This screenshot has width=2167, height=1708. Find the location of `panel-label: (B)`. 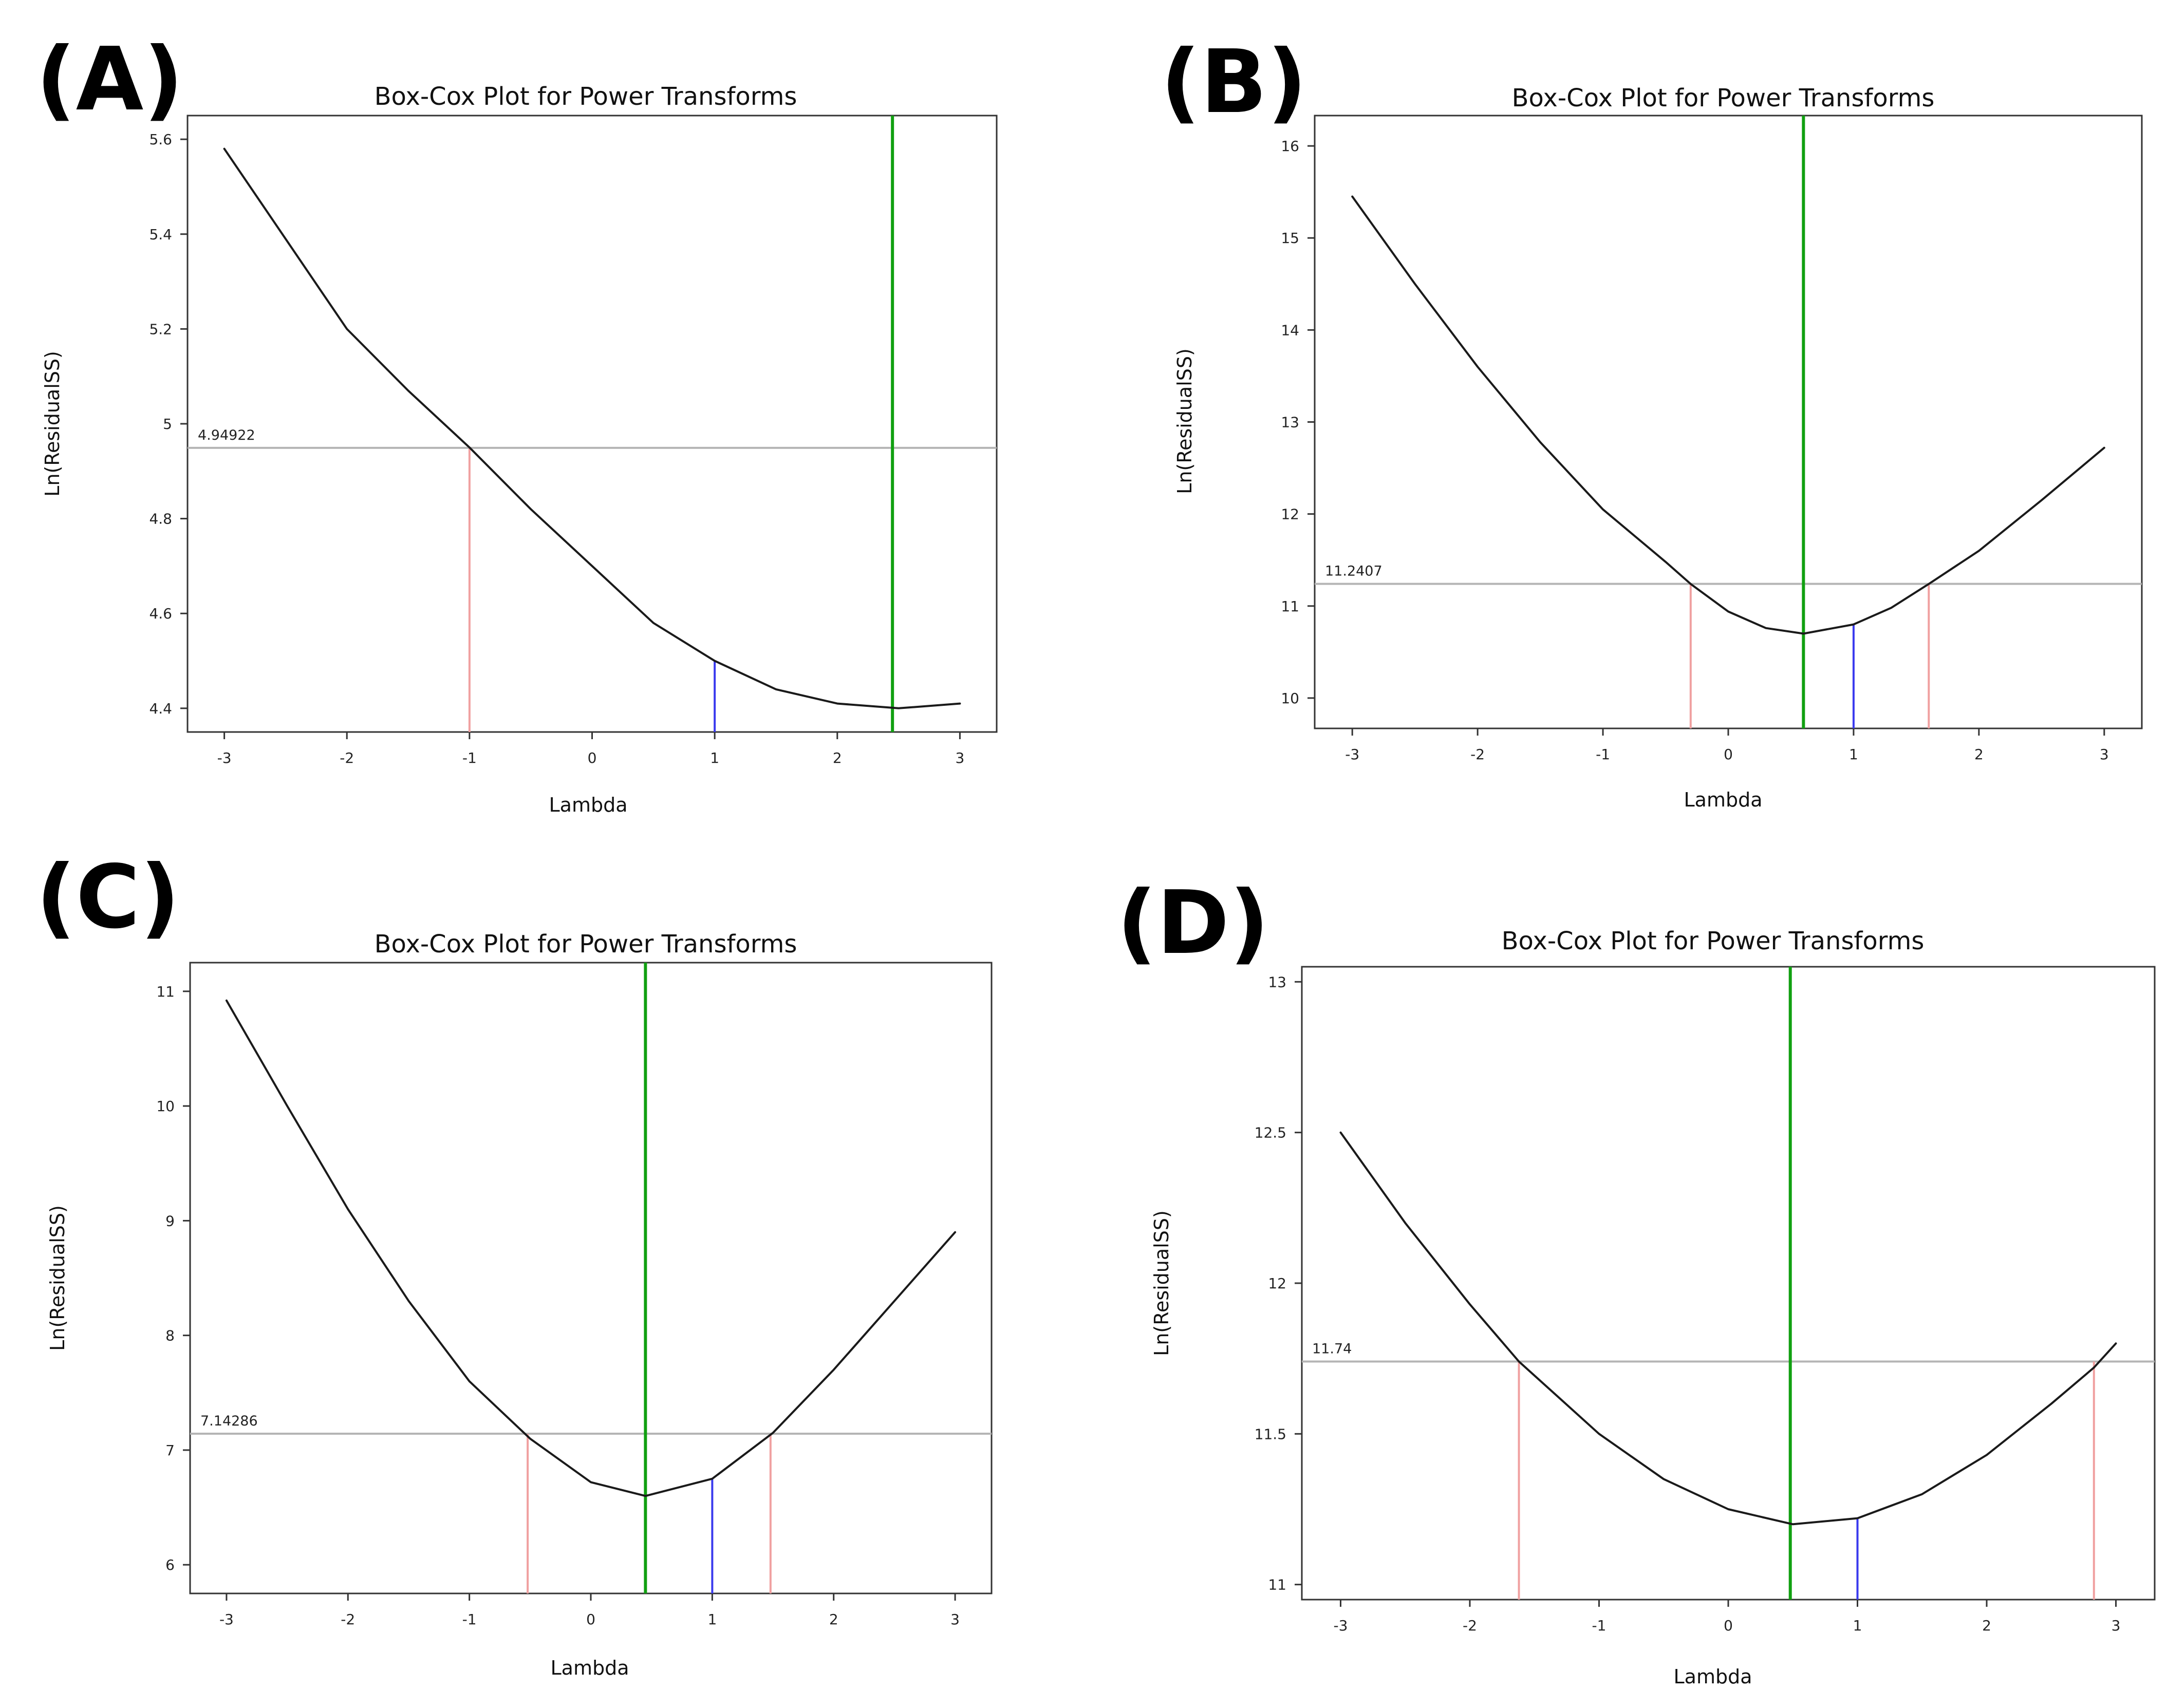

panel-label: (B) is located at coordinates (1234, 82).